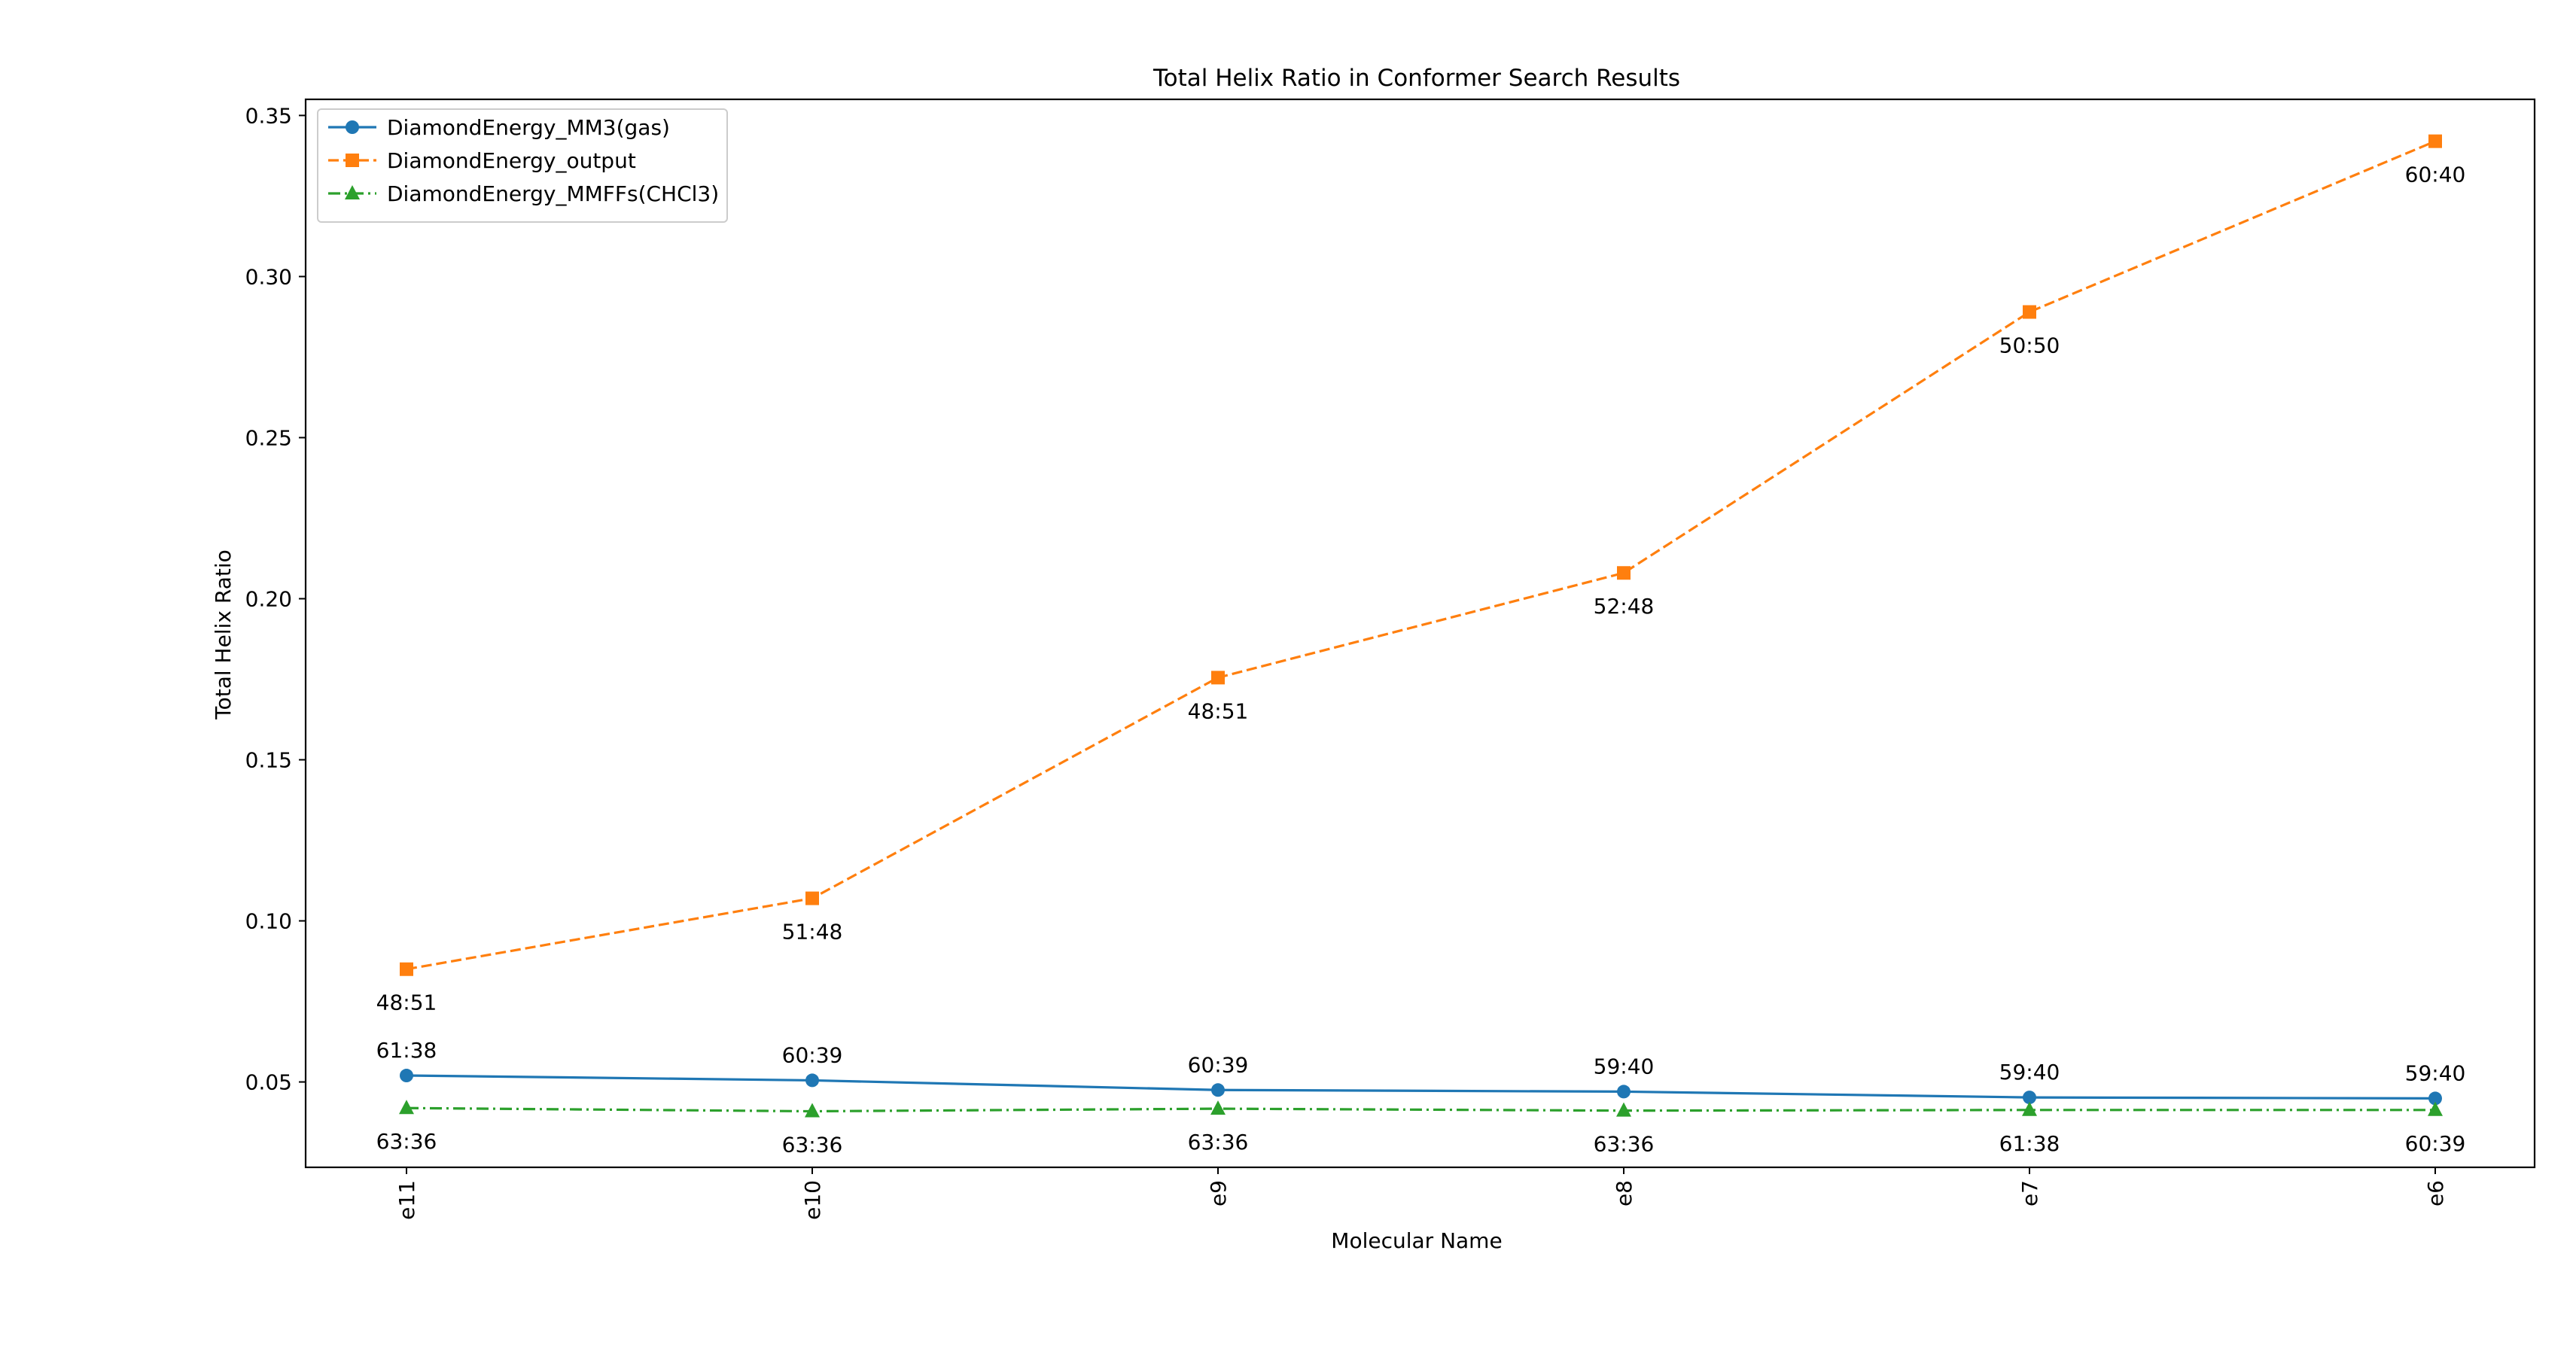  Describe the element at coordinates (1421, 1129) in the screenshot. I see `series-3: 63:36 63:36 63:36 63:36 61:38 60:39` at that location.